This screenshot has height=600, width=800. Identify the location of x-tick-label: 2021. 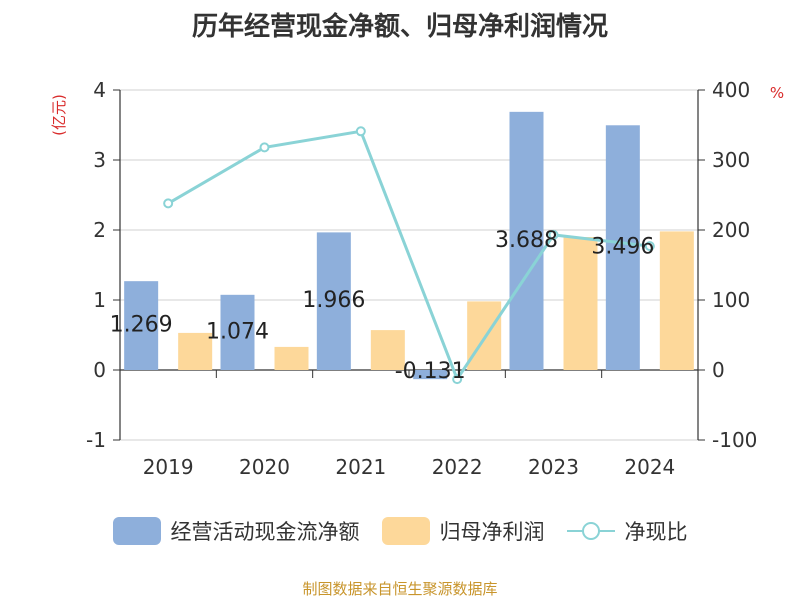
(360, 467).